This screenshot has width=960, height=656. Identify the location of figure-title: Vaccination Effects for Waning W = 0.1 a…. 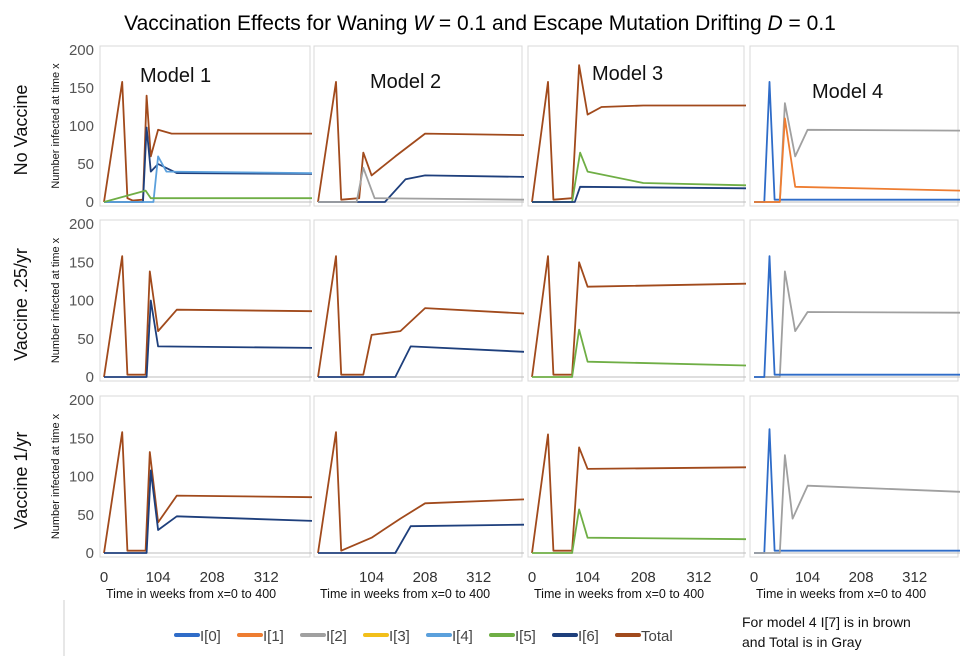
(480, 23).